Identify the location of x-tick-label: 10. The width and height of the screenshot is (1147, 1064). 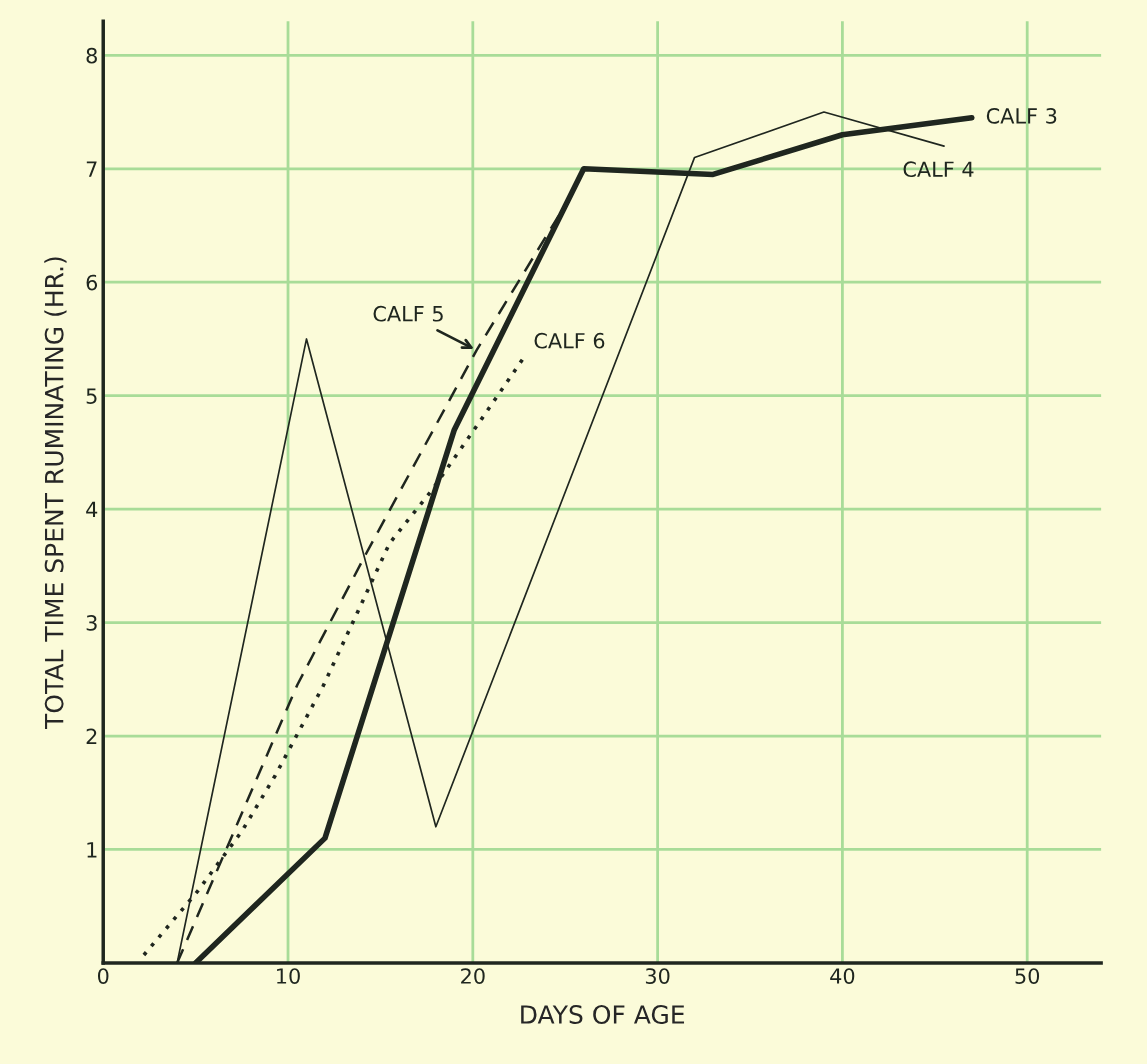
(288, 976).